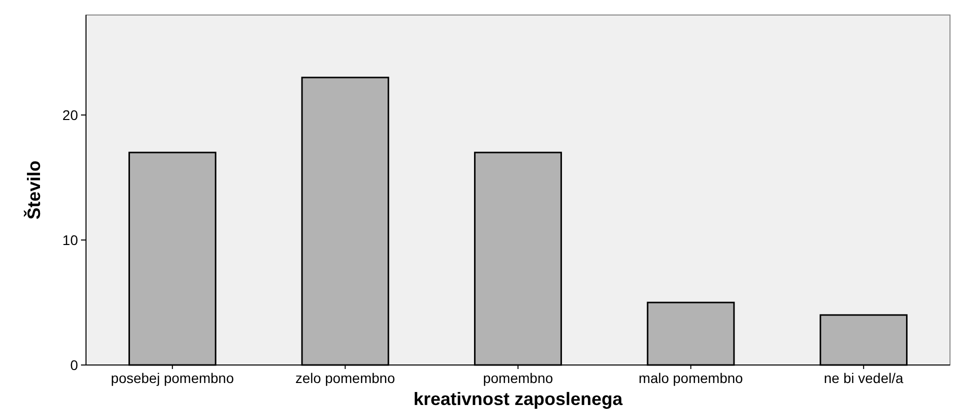  I want to click on y-tick-label: 20, so click(70, 114).